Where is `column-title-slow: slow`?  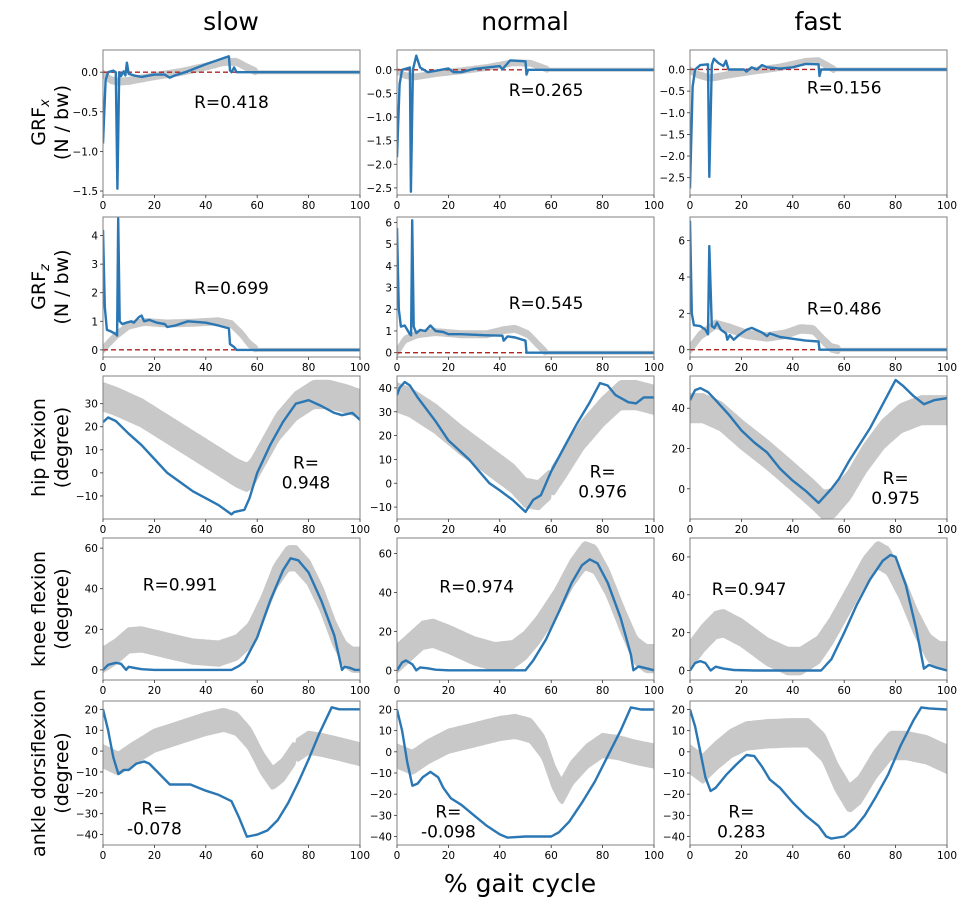
column-title-slow: slow is located at coordinates (231, 21).